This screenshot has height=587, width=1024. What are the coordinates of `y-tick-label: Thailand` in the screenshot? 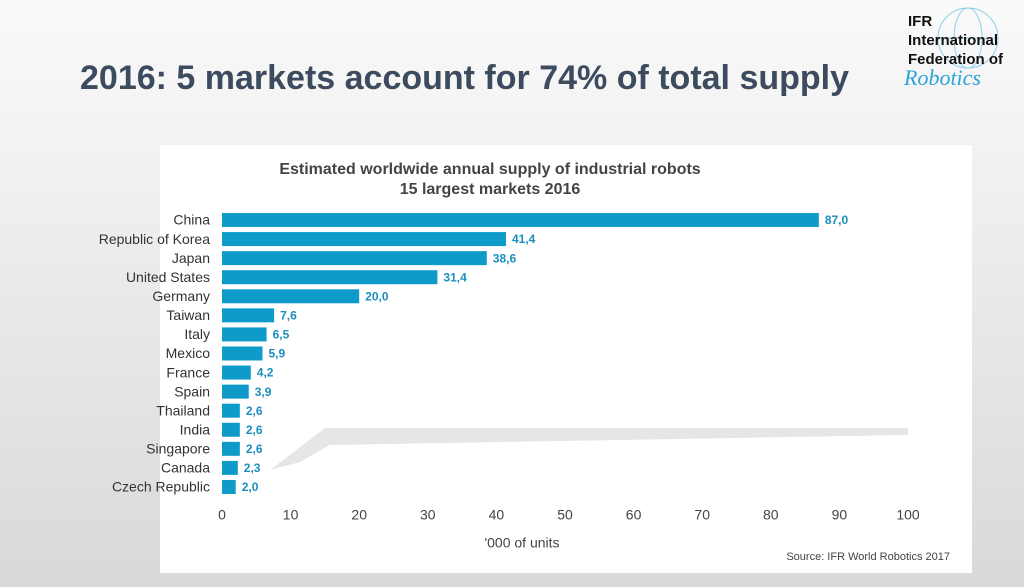 It's located at (183, 410).